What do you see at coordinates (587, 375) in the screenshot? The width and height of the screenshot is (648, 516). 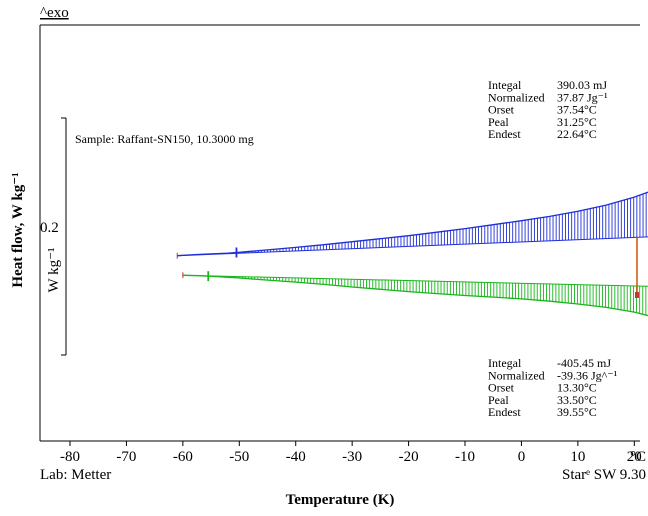 I see `results-row-value: -39.36 Jg^⁻¹` at bounding box center [587, 375].